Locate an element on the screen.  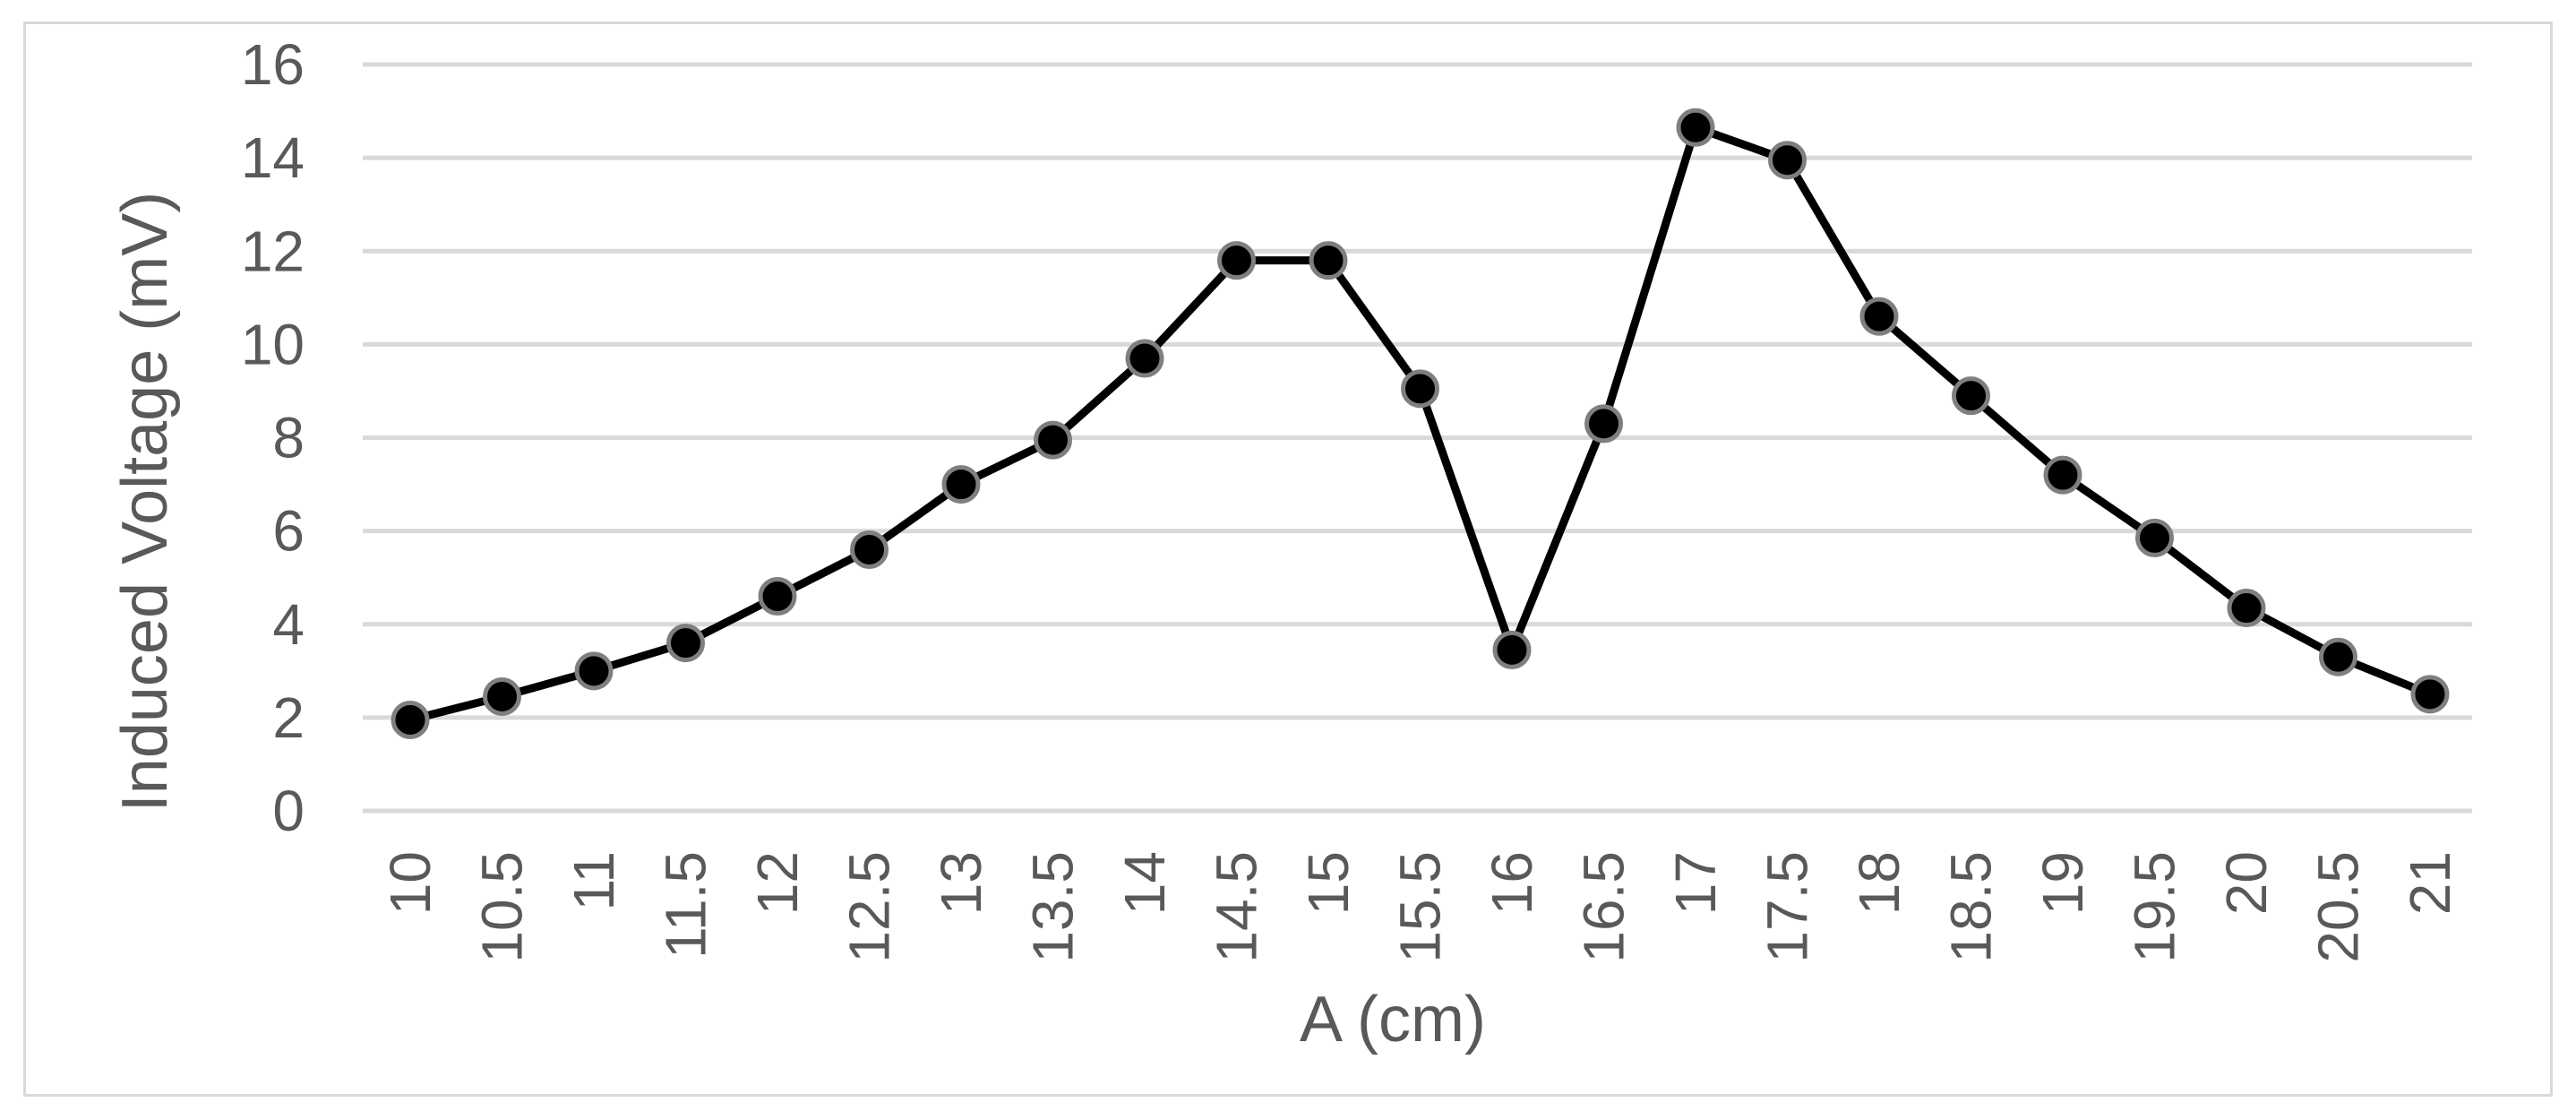
x-tick-label: 10.5 is located at coordinates (502, 907).